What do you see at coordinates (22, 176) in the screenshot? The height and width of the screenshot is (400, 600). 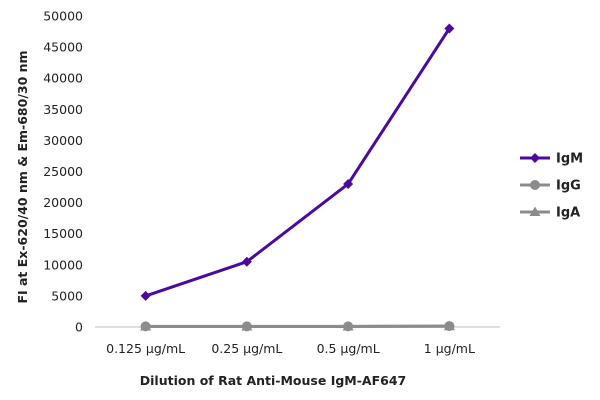 I see `y-axis-title: FI at Ex-620/40 nm & Em-680/30 nm` at bounding box center [22, 176].